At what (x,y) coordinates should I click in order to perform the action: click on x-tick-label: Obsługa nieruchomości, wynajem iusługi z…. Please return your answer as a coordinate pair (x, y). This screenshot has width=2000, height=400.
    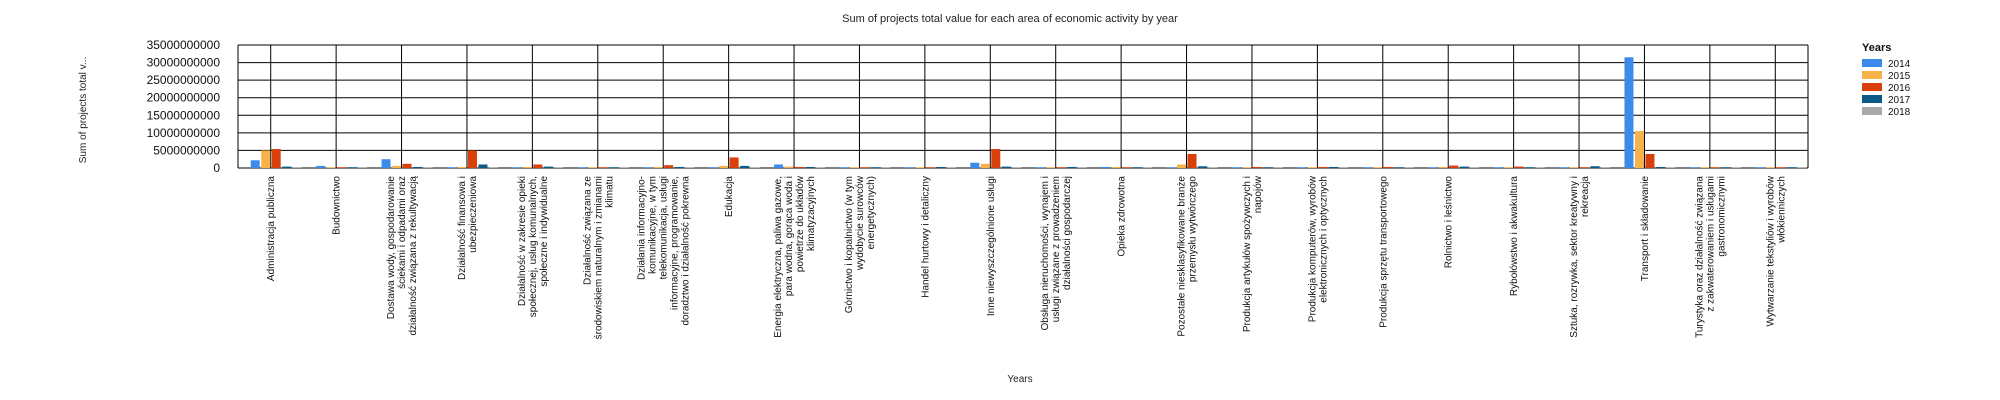
    Looking at the image, I should click on (1056, 253).